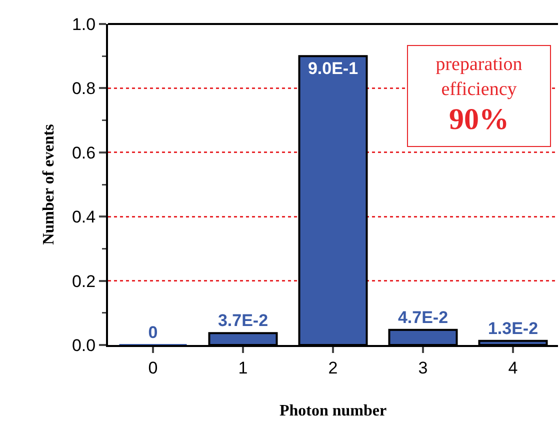  What do you see at coordinates (243, 368) in the screenshot?
I see `x-tick-label: 1` at bounding box center [243, 368].